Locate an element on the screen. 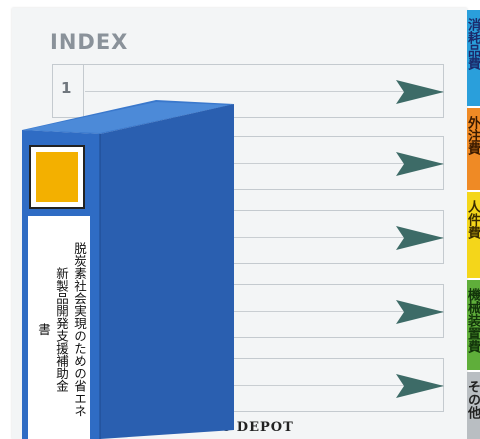 Image resolution: width=480 pixels, height=439 pixels. tab-consumables: 消耗品費 is located at coordinates (473, 58).